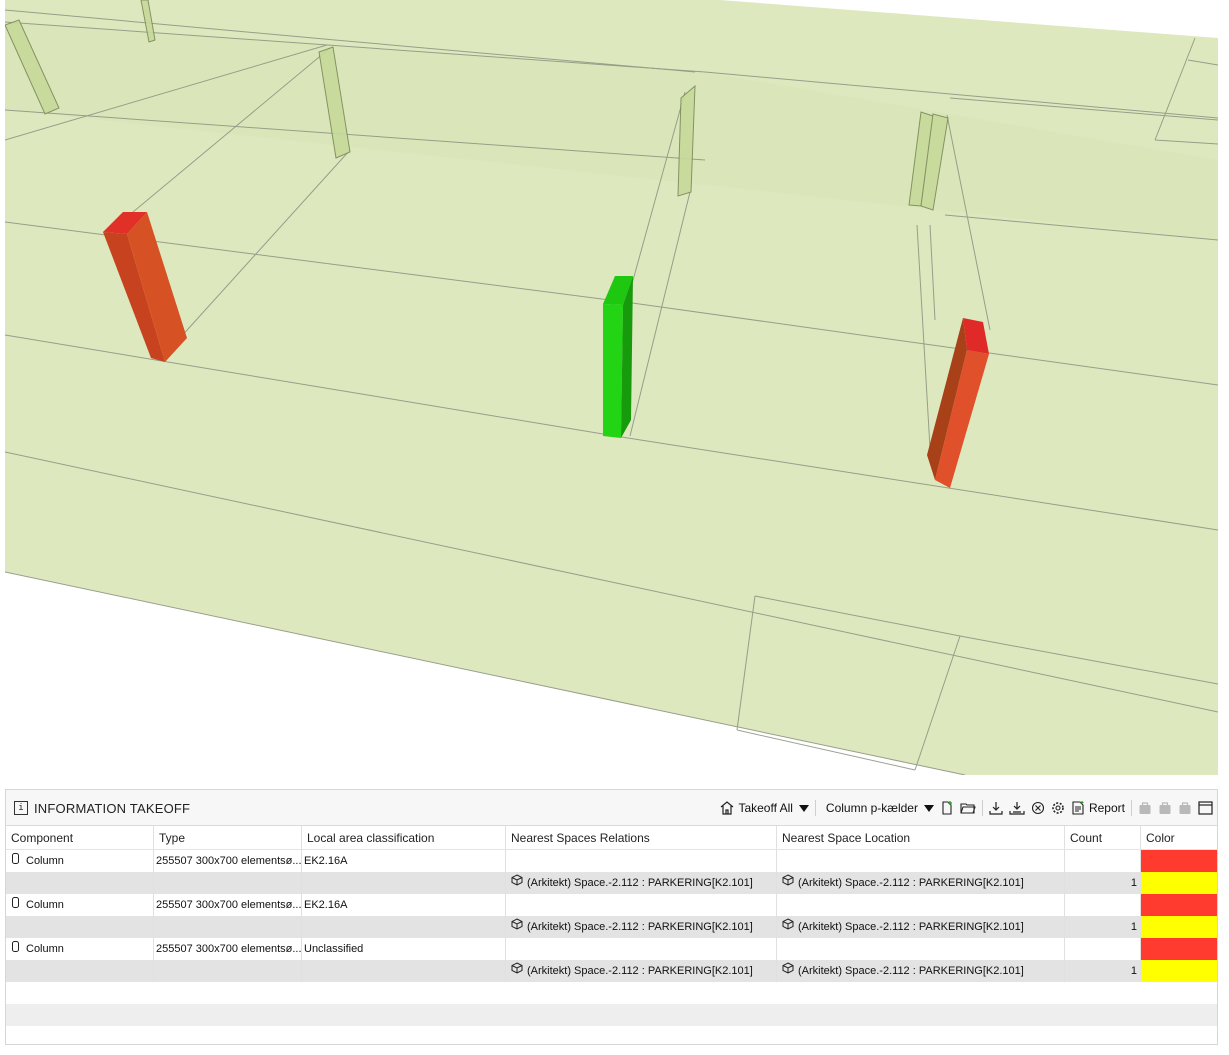  I want to click on column-highlight-left, so click(145, 287).